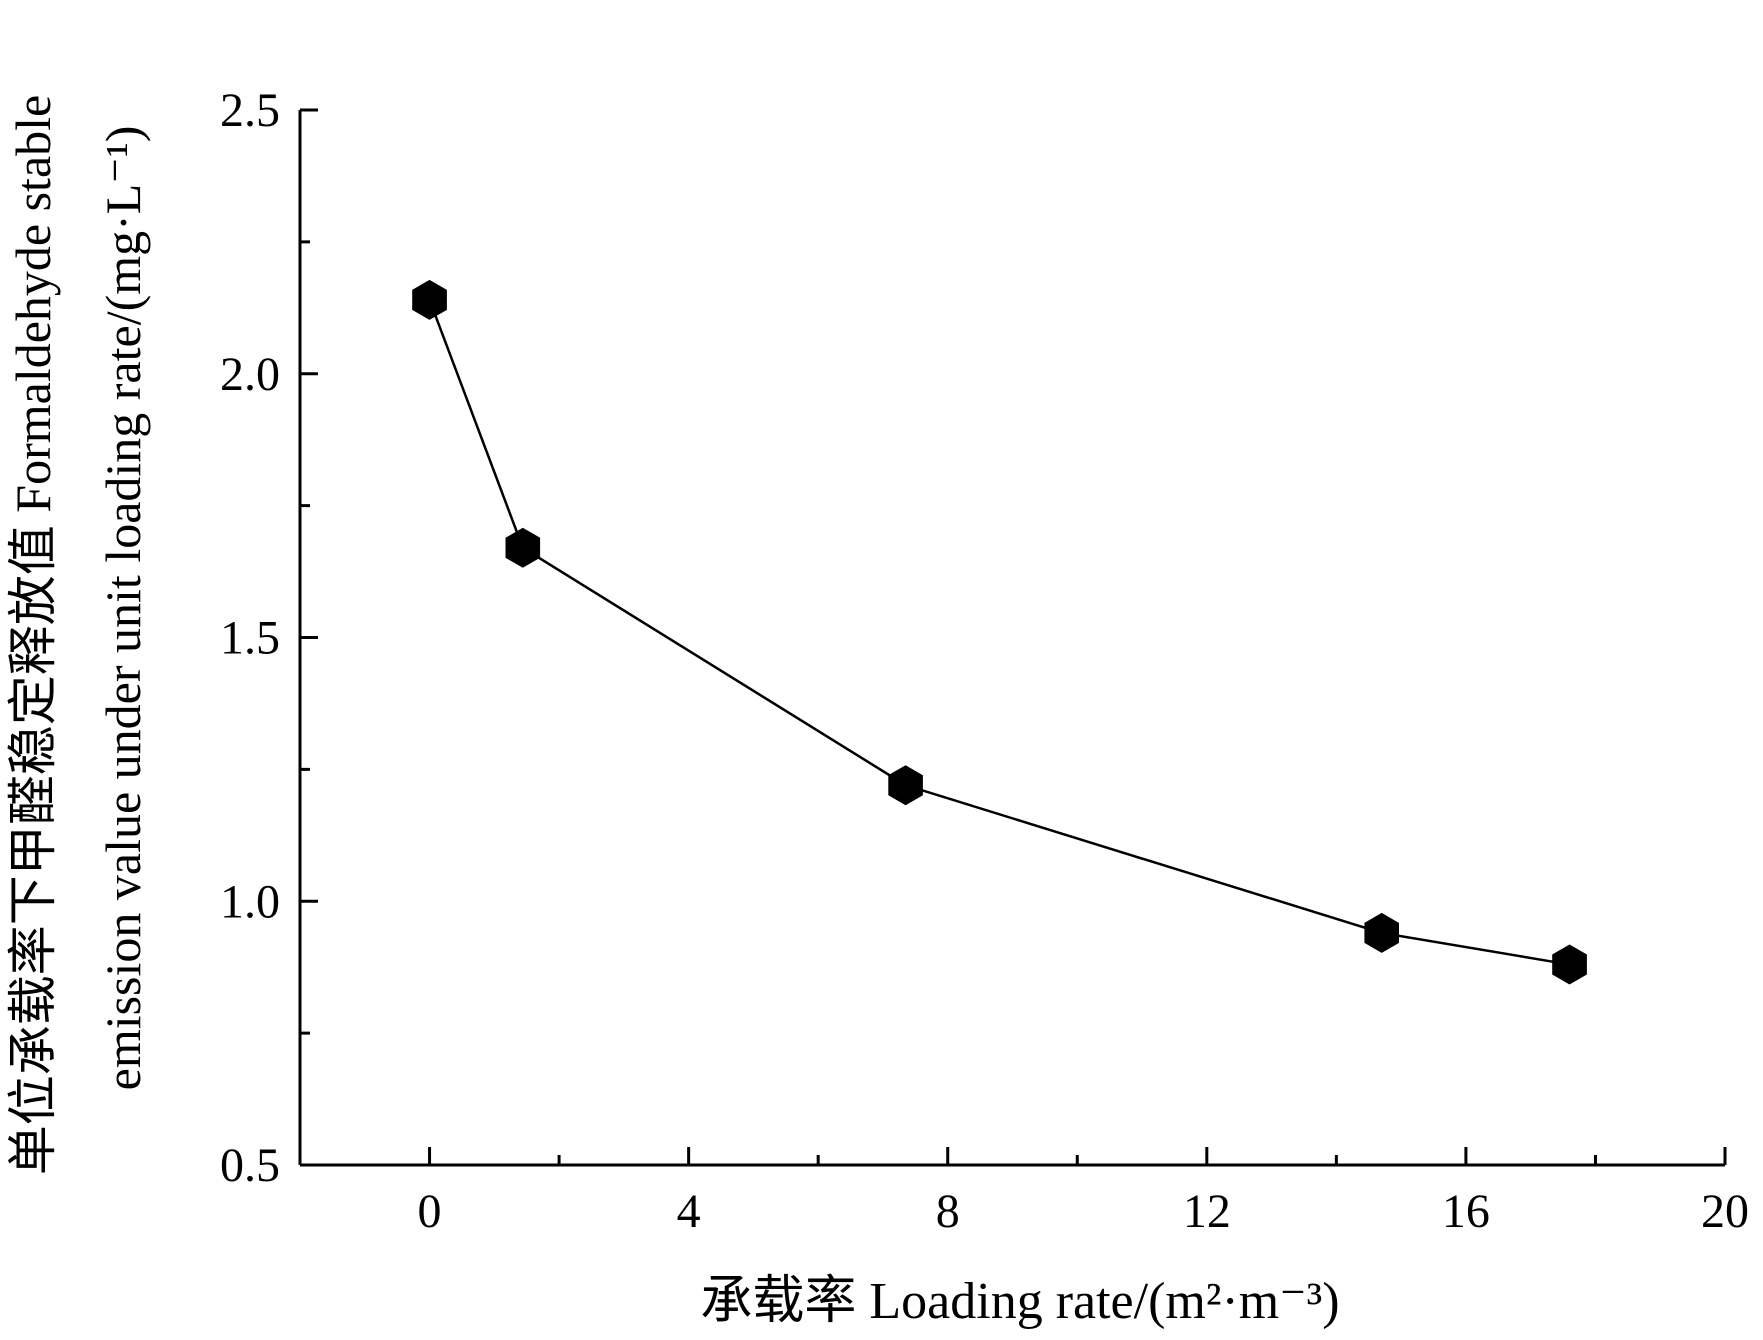  What do you see at coordinates (250, 901) in the screenshot?
I see `y-tick-label: 1.0` at bounding box center [250, 901].